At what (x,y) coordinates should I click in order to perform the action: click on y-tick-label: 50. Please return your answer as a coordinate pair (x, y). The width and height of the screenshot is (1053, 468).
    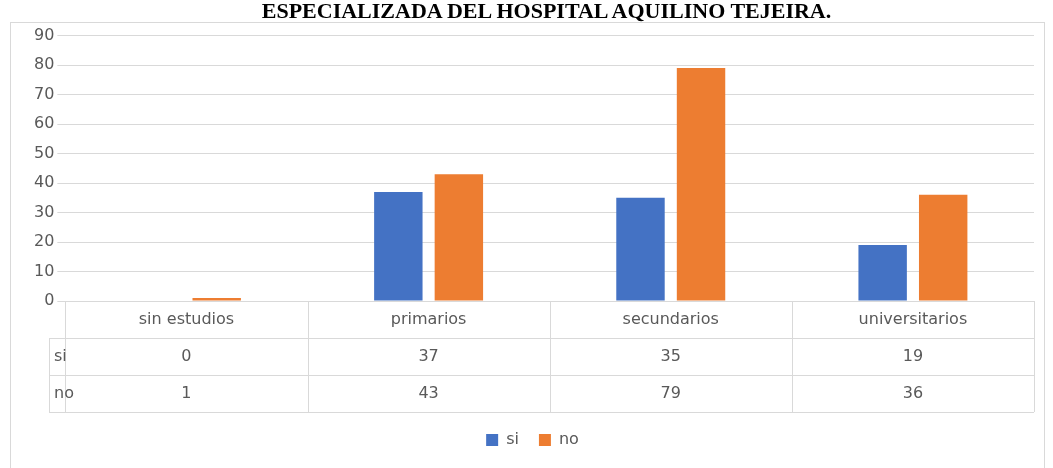
    Looking at the image, I should click on (44, 152).